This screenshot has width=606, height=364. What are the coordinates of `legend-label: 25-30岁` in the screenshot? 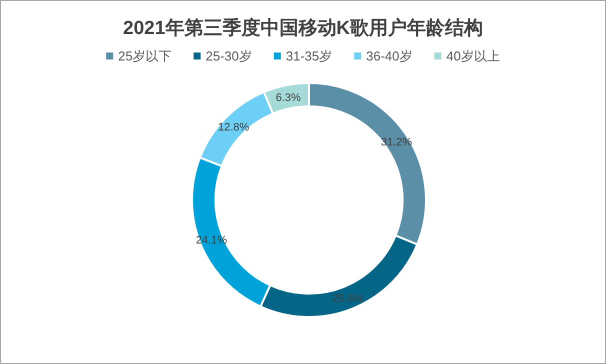 It's located at (229, 56).